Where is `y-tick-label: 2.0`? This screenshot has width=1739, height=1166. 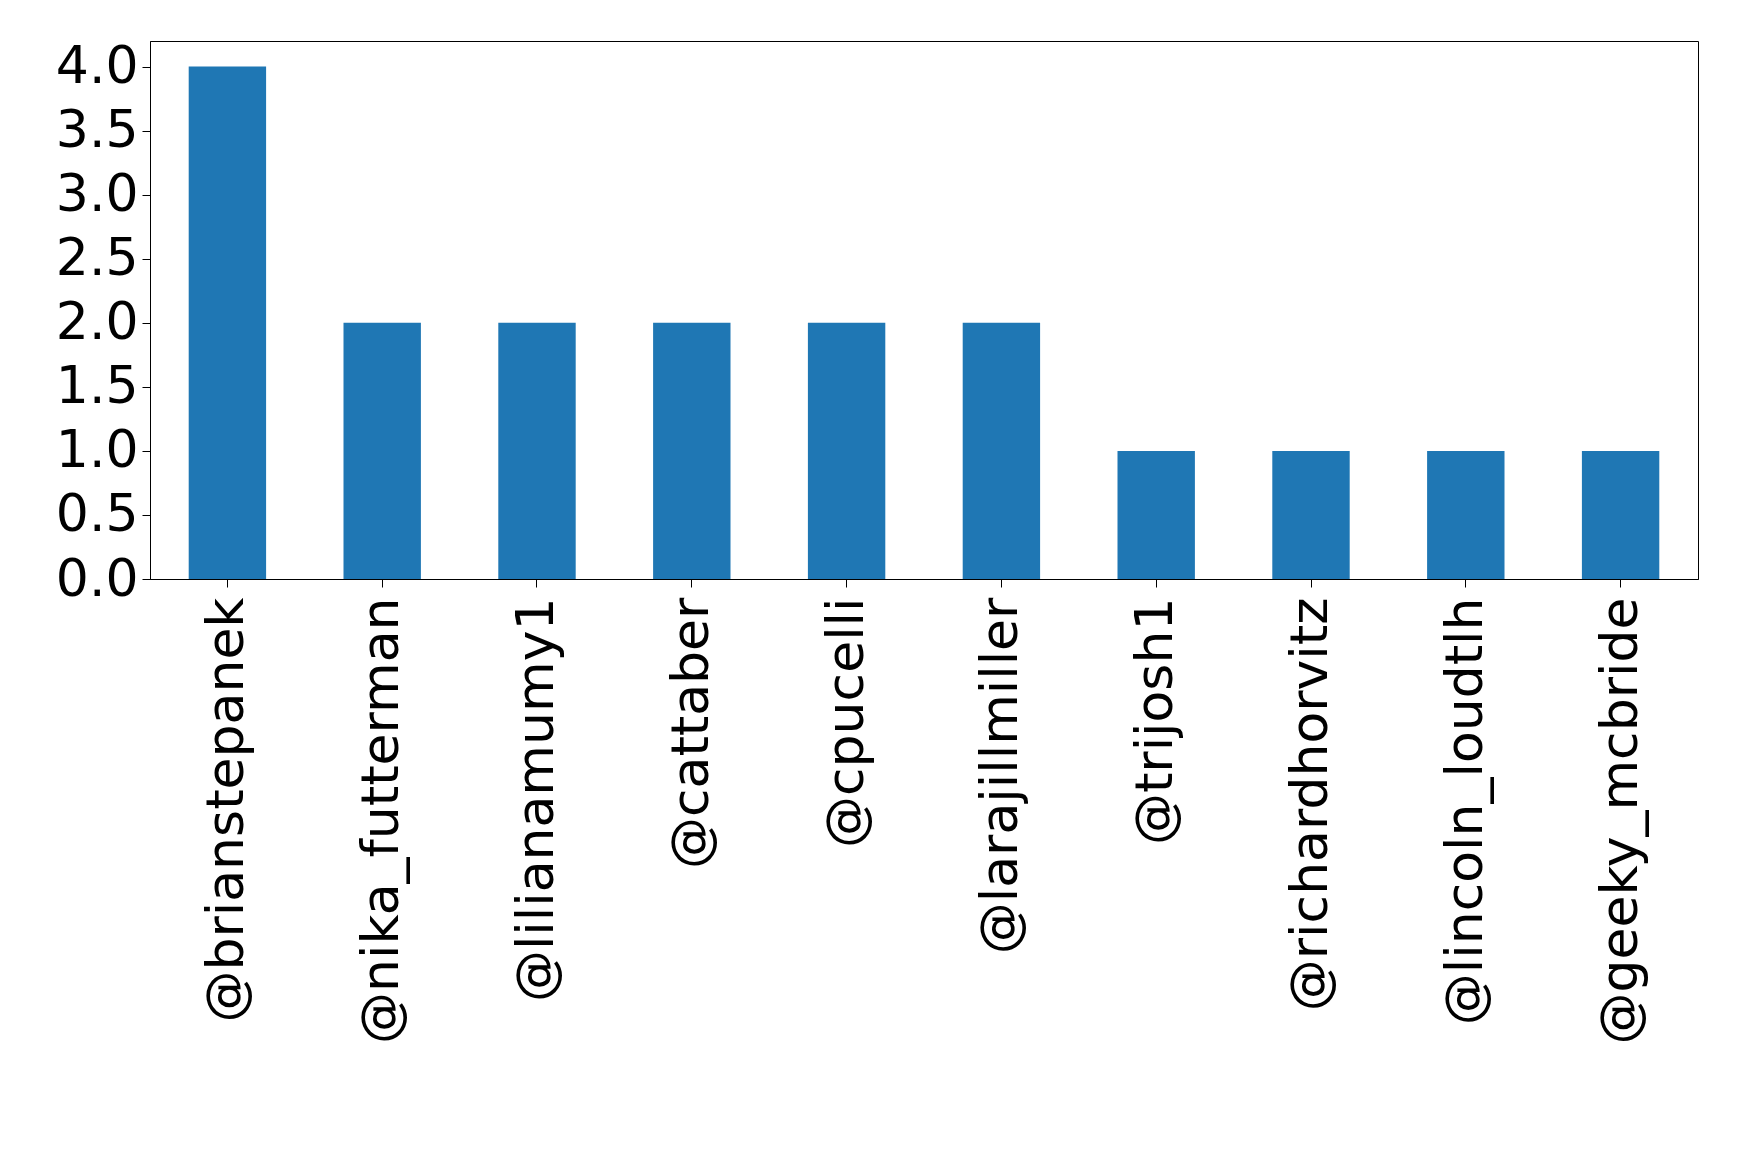
y-tick-label: 2.0 is located at coordinates (97, 321).